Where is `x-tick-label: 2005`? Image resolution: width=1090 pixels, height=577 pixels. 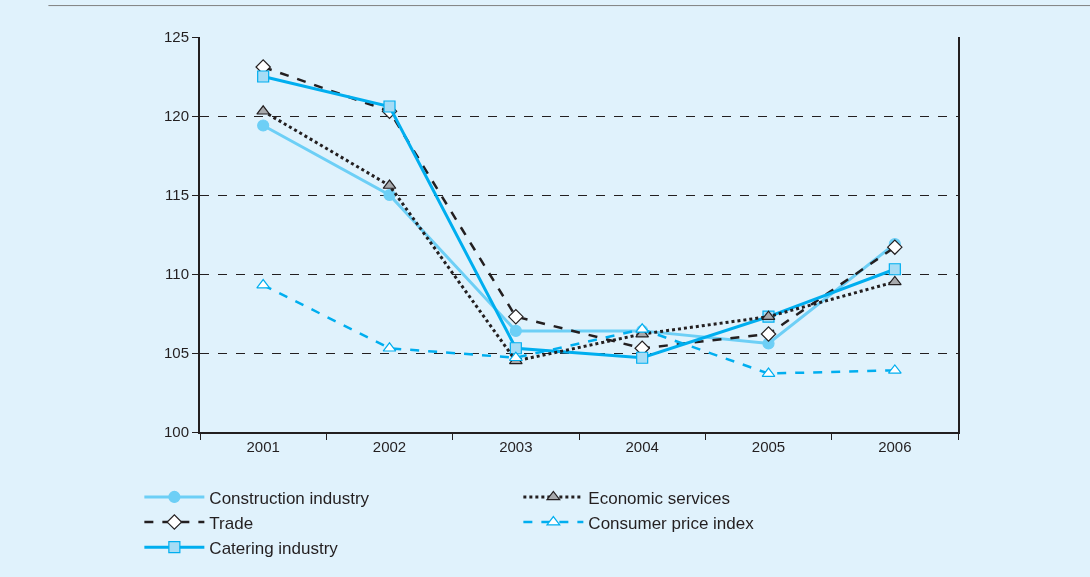
x-tick-label: 2005 is located at coordinates (768, 446).